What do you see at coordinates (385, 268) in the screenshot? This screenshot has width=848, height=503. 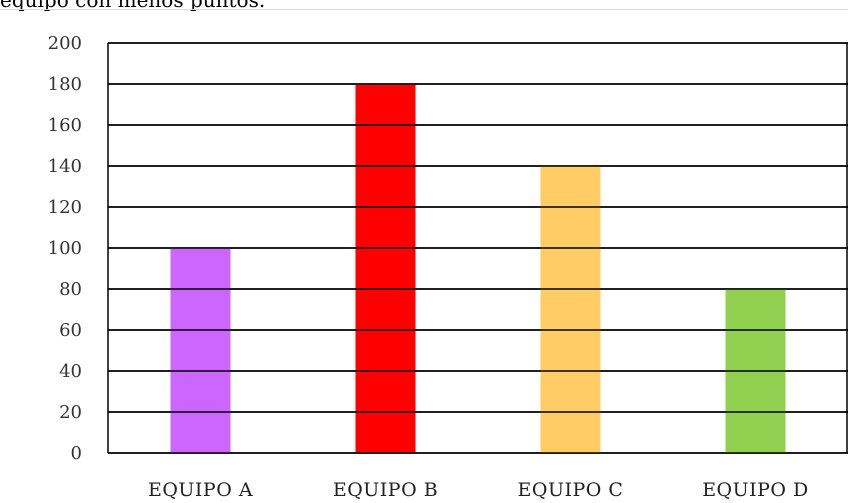 I see `bar-equipo-b` at bounding box center [385, 268].